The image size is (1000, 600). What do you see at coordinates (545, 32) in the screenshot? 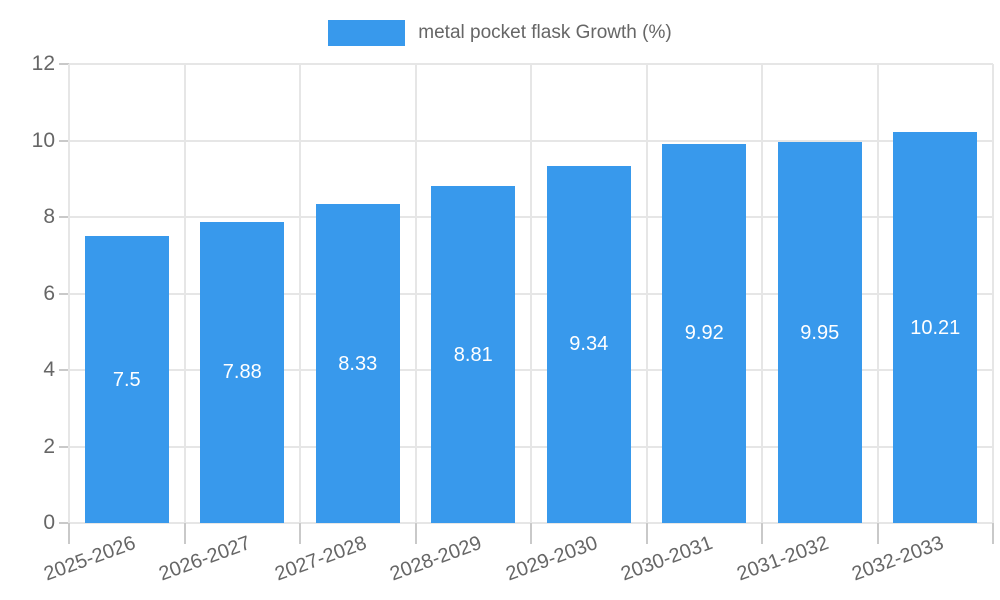
I see `legend-label: metal pocket flask Growth (%)` at bounding box center [545, 32].